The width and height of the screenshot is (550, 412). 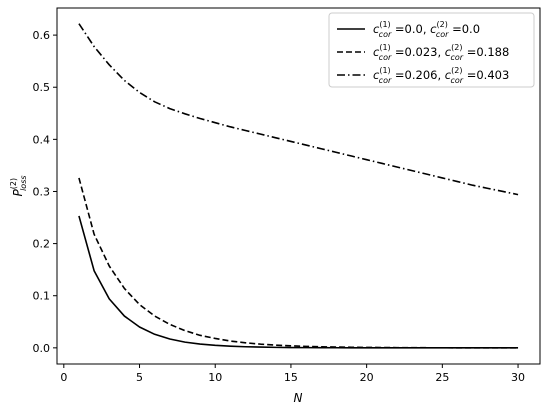 What do you see at coordinates (18, 193) in the screenshot?
I see `y-axis-label-main: P` at bounding box center [18, 193].